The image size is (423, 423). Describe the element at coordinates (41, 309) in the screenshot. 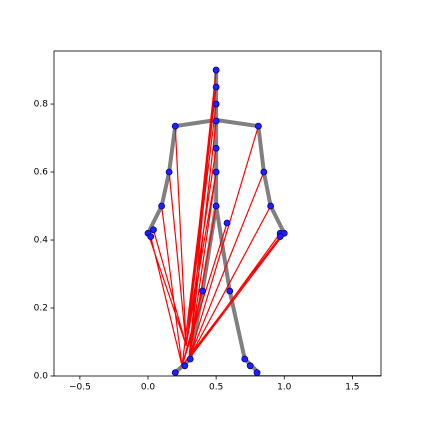

I see `y-tick-label: 0.2` at that location.